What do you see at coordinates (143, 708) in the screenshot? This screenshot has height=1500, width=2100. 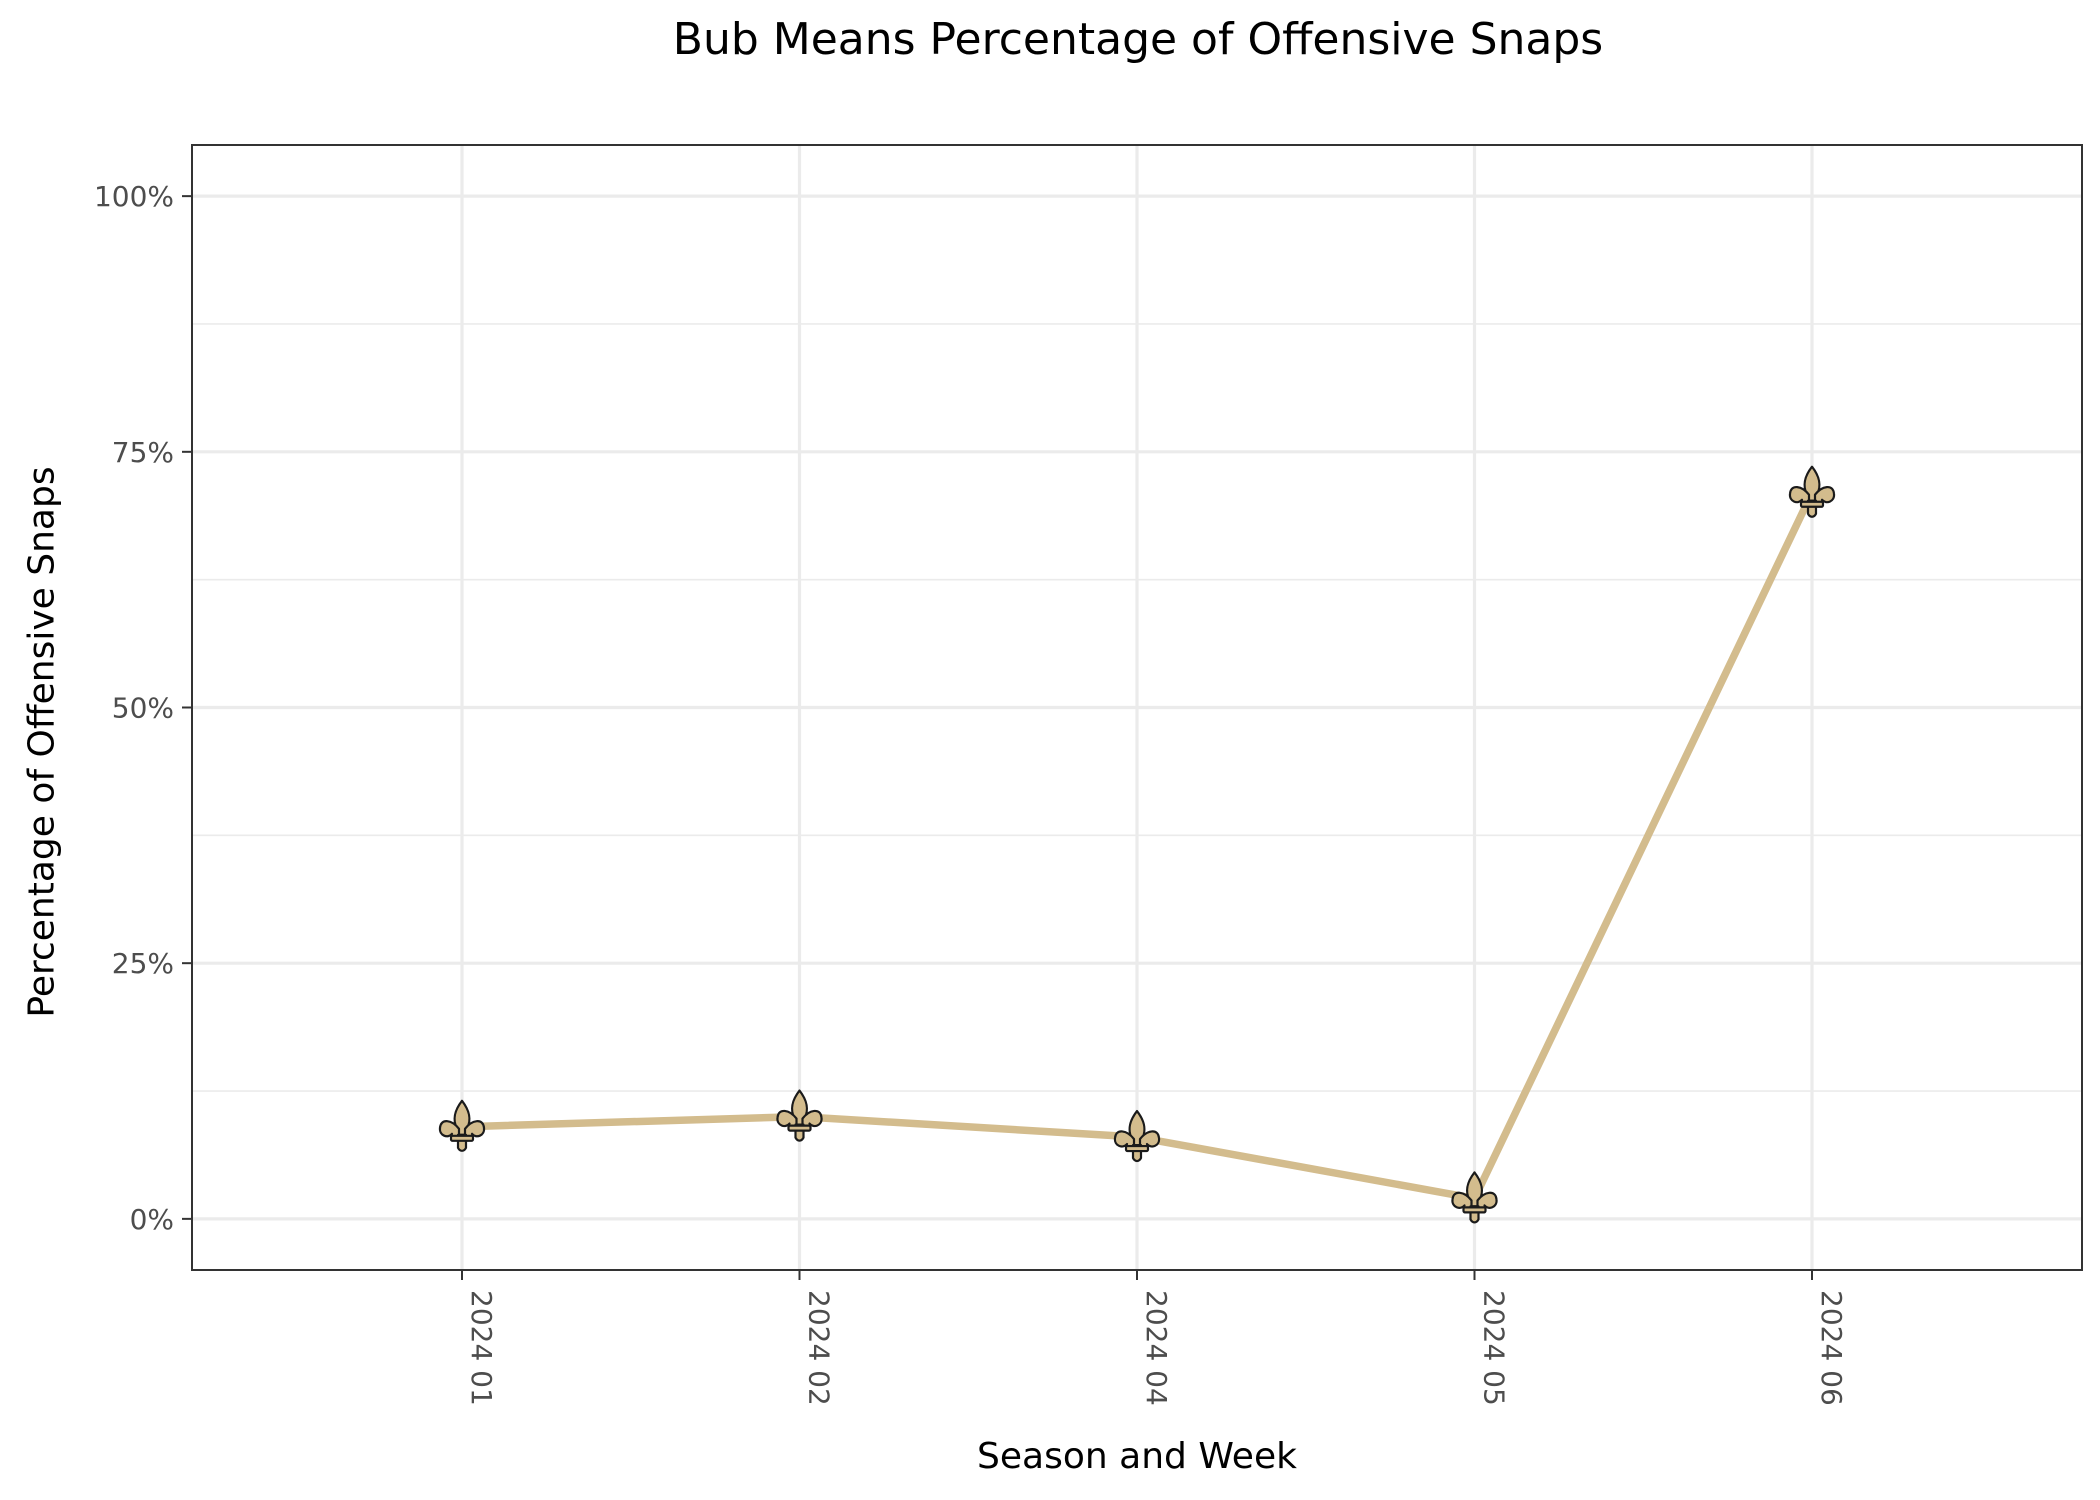 I see `y-tick-label: 50%` at bounding box center [143, 708].